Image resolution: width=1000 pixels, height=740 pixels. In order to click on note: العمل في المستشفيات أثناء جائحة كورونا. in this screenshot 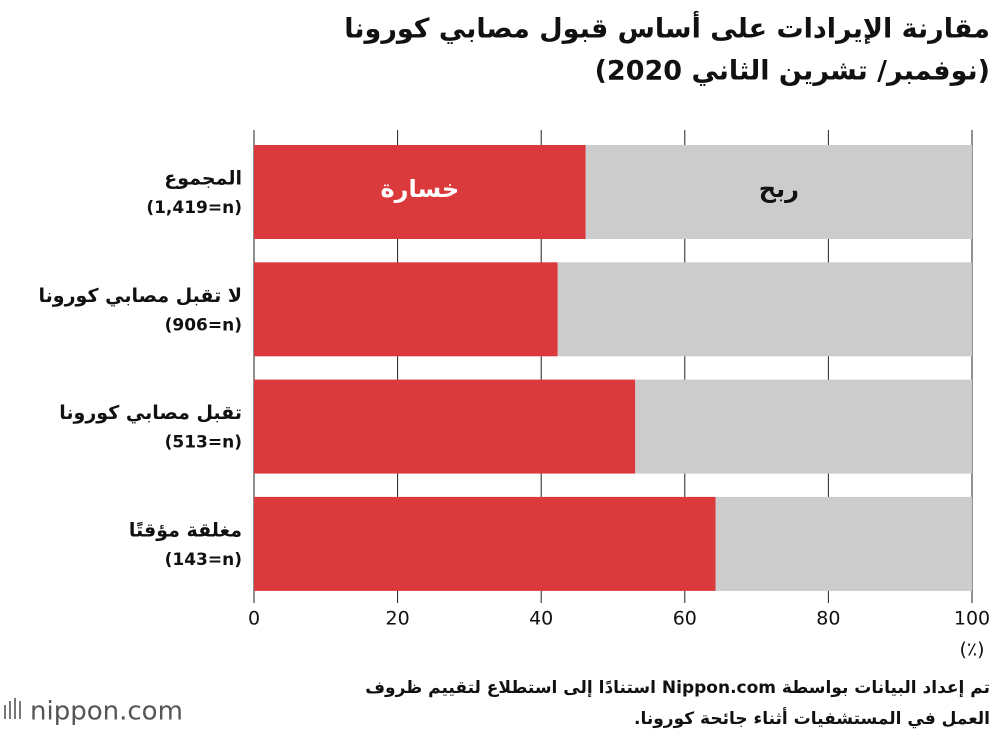, I will do `click(812, 718)`.